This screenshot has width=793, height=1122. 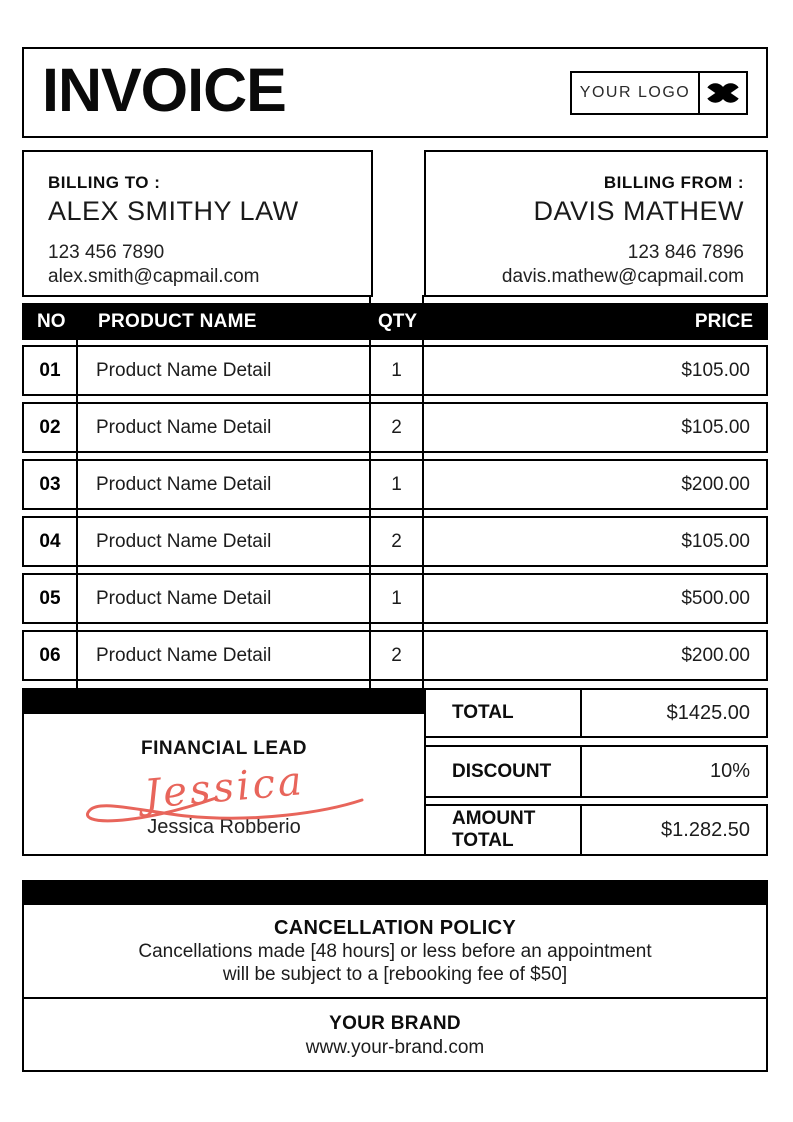 I want to click on billing-to-name: ALEX SMITHY LAW, so click(x=173, y=211).